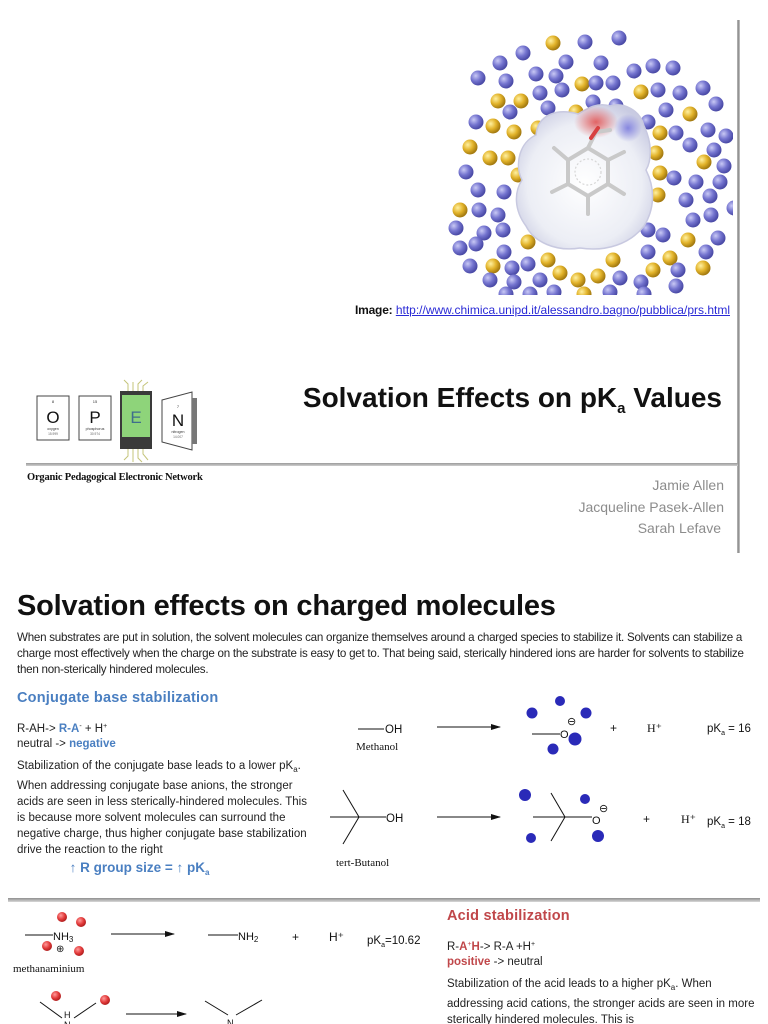 The image size is (768, 1024). What do you see at coordinates (553, 725) in the screenshot?
I see `methanol-reaction: OH Methanol O ⊖ + H⁺ pKa = 16` at bounding box center [553, 725].